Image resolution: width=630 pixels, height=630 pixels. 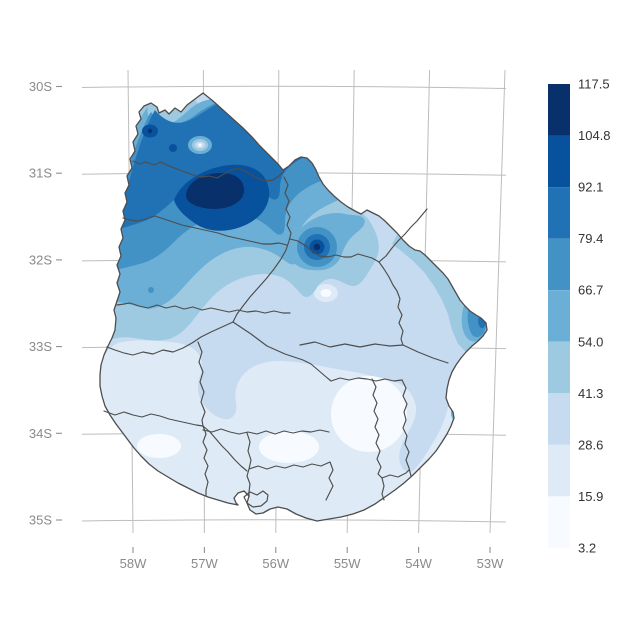 I want to click on legend-label-79: 79.4, so click(x=590, y=238).